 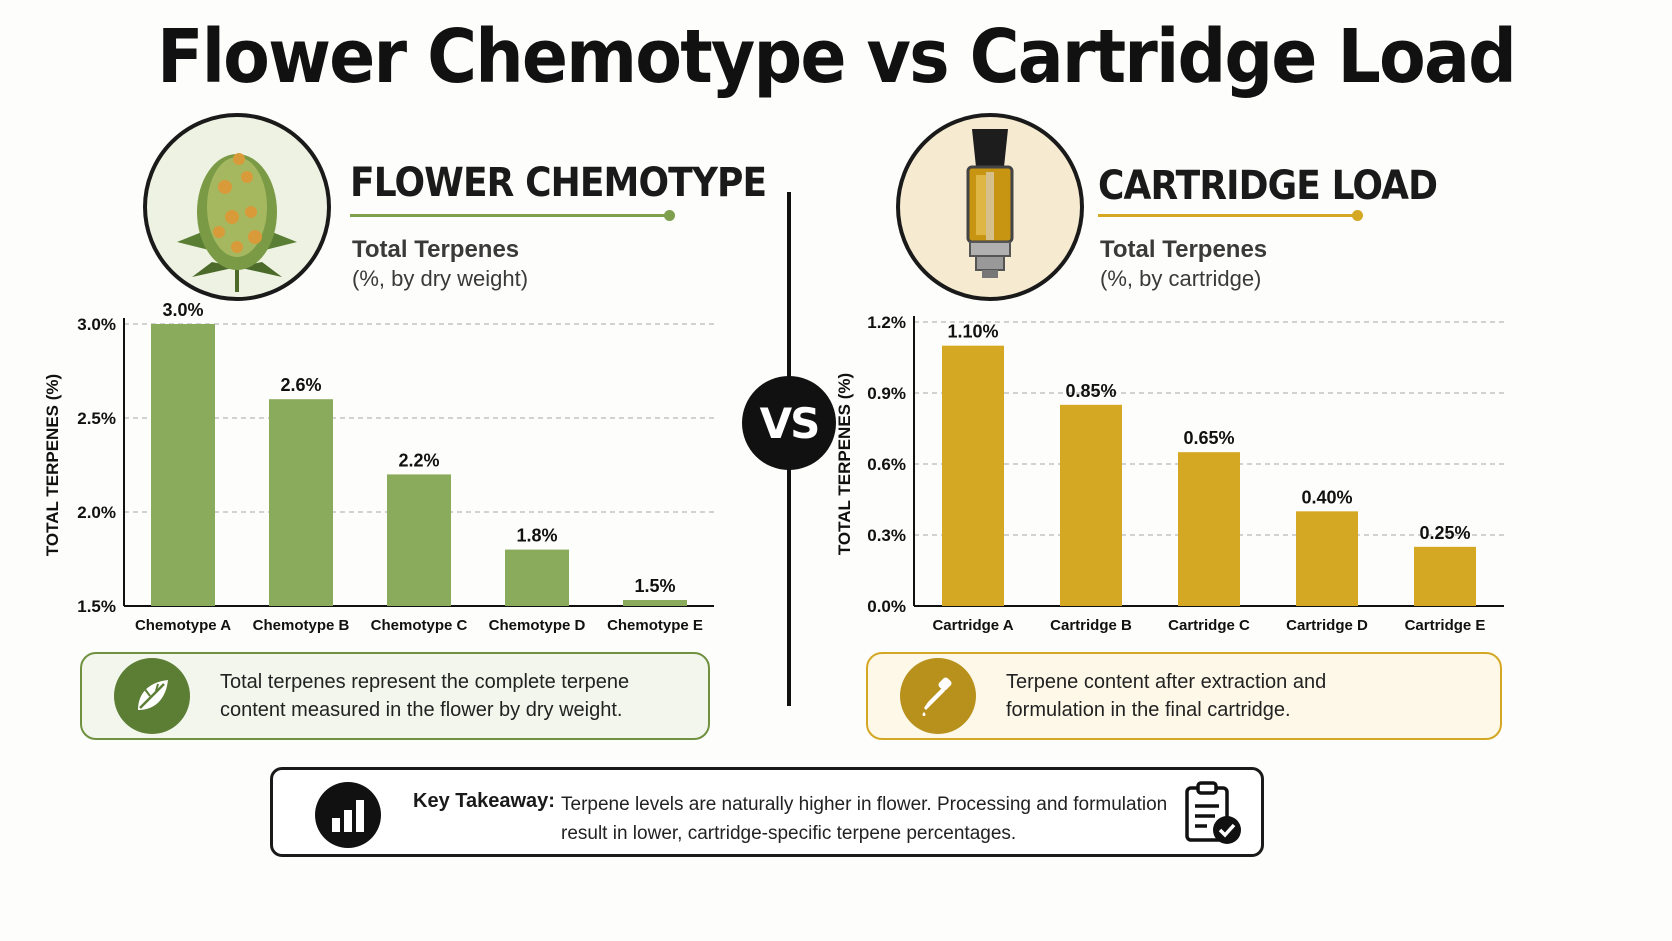 What do you see at coordinates (1327, 625) in the screenshot?
I see `x-tick-label: Cartridge D` at bounding box center [1327, 625].